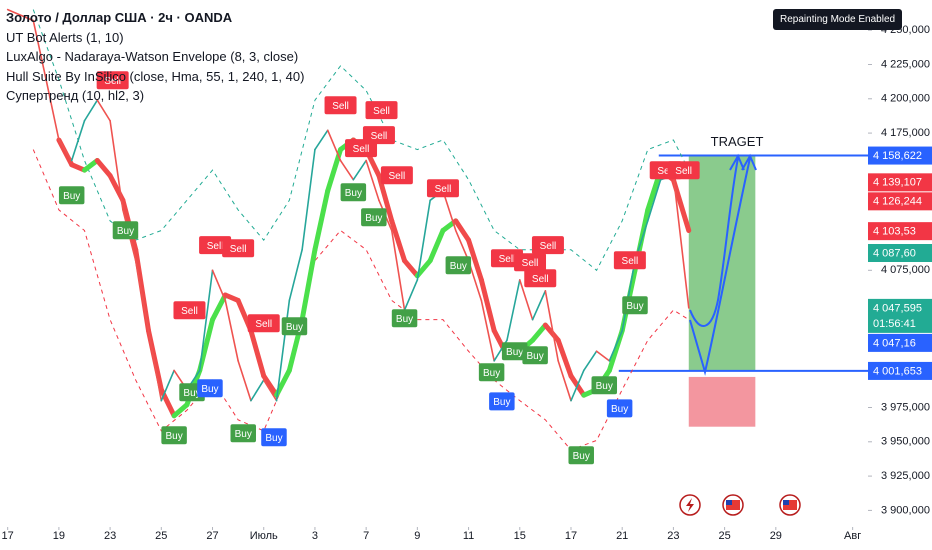 The height and width of the screenshot is (550, 932). Describe the element at coordinates (905, 407) in the screenshot. I see `y-tick-label: 3 975,000` at that location.